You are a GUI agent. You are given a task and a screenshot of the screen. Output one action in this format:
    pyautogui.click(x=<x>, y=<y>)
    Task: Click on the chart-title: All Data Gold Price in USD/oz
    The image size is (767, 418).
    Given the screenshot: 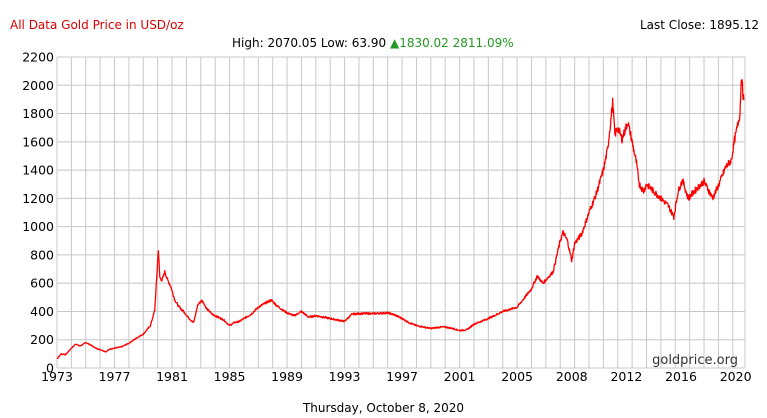 What is the action you would take?
    pyautogui.click(x=97, y=25)
    